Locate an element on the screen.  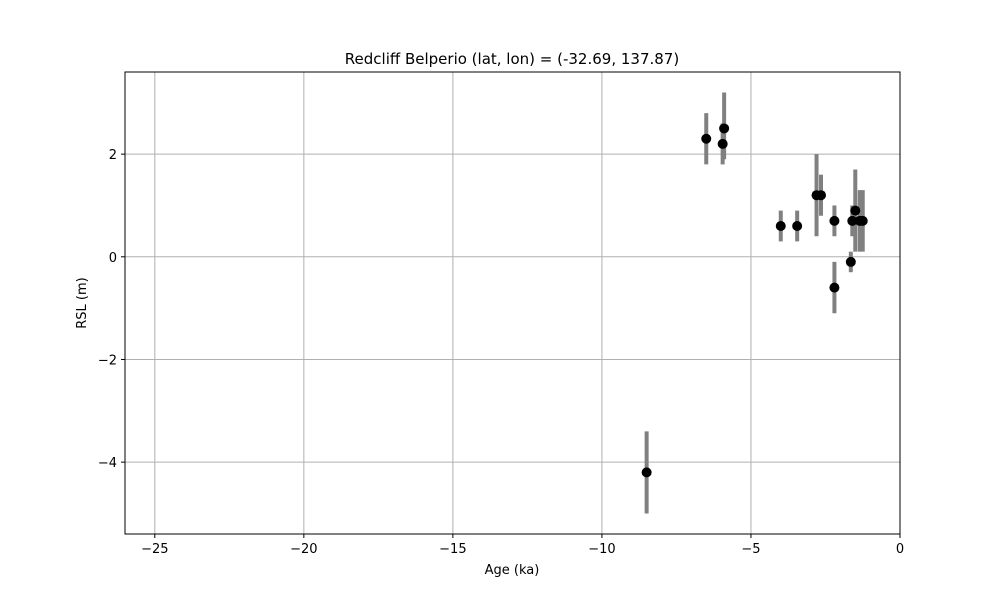
y-axis-label: RSL (m) is located at coordinates (82, 302).